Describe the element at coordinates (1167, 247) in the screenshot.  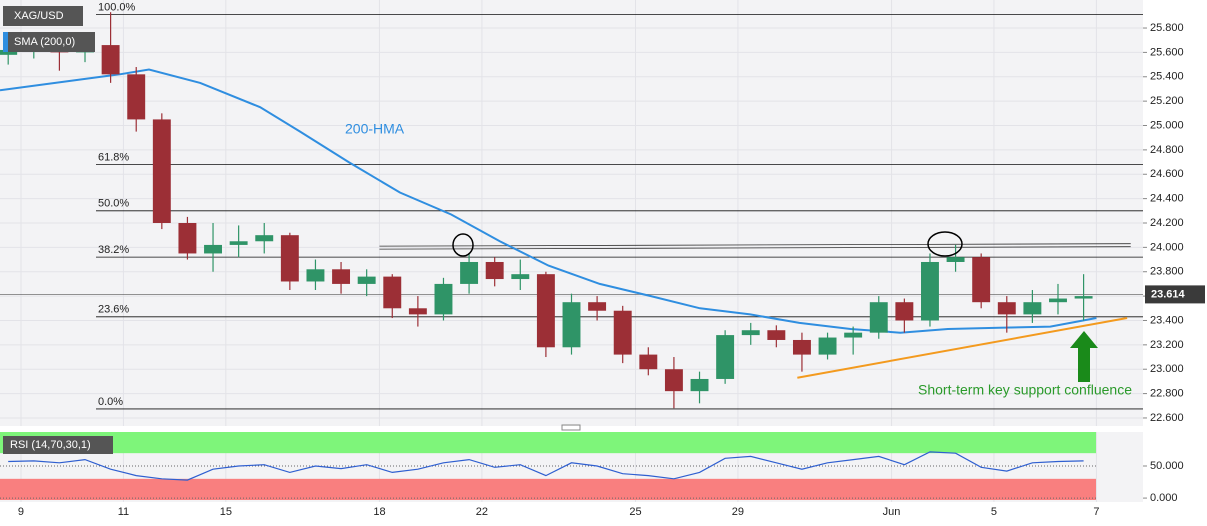
I see `y-tick-label: 24.000` at that location.